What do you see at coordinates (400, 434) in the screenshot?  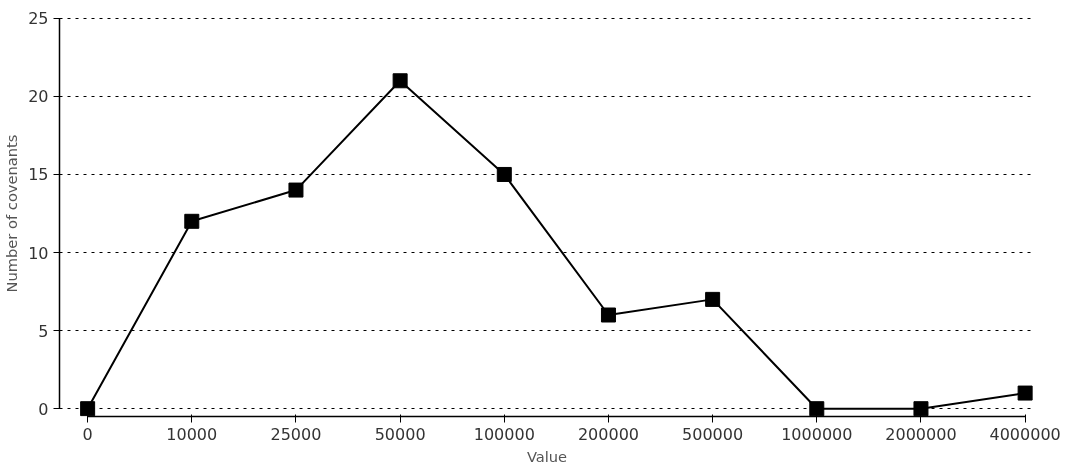 I see `x-tick-label: 50000` at bounding box center [400, 434].